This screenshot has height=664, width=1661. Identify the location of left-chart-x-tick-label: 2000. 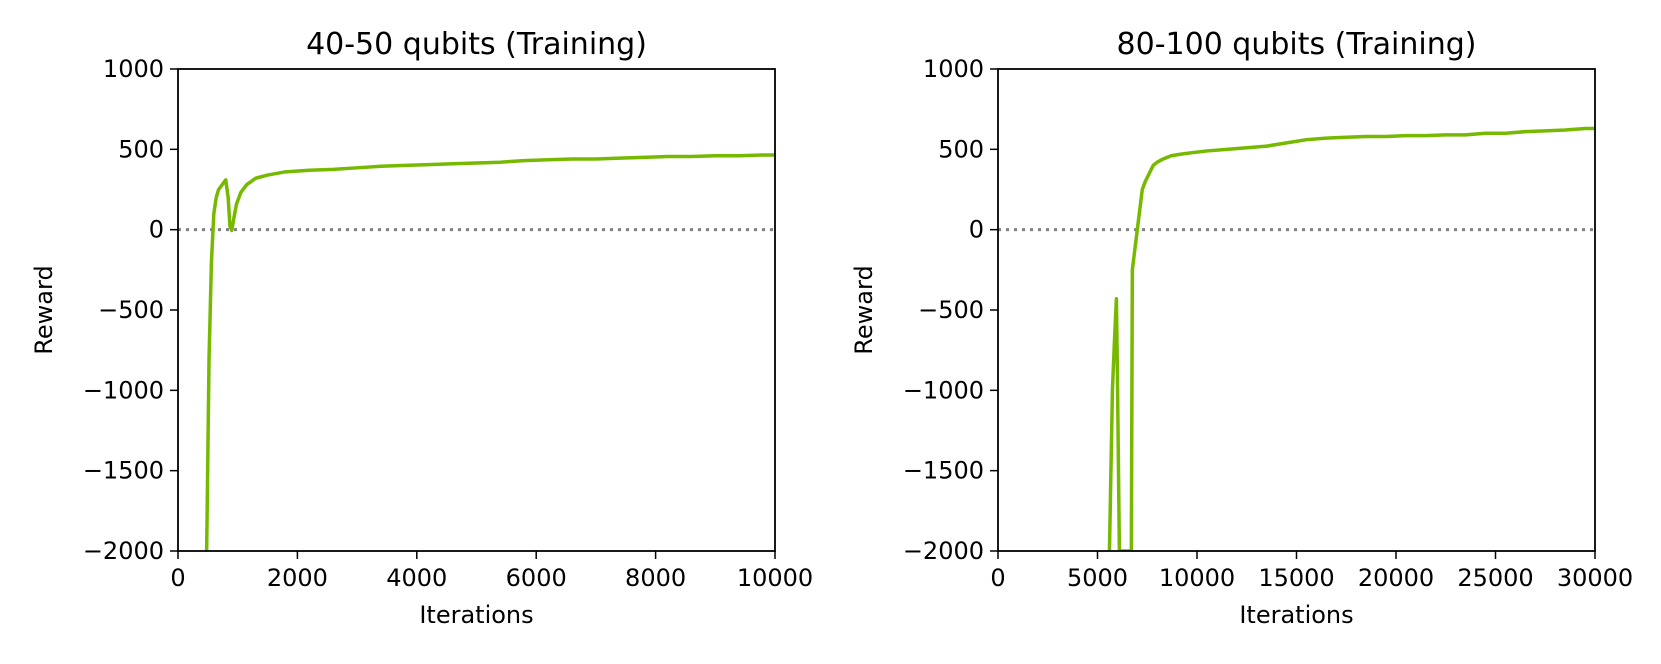
(297, 578).